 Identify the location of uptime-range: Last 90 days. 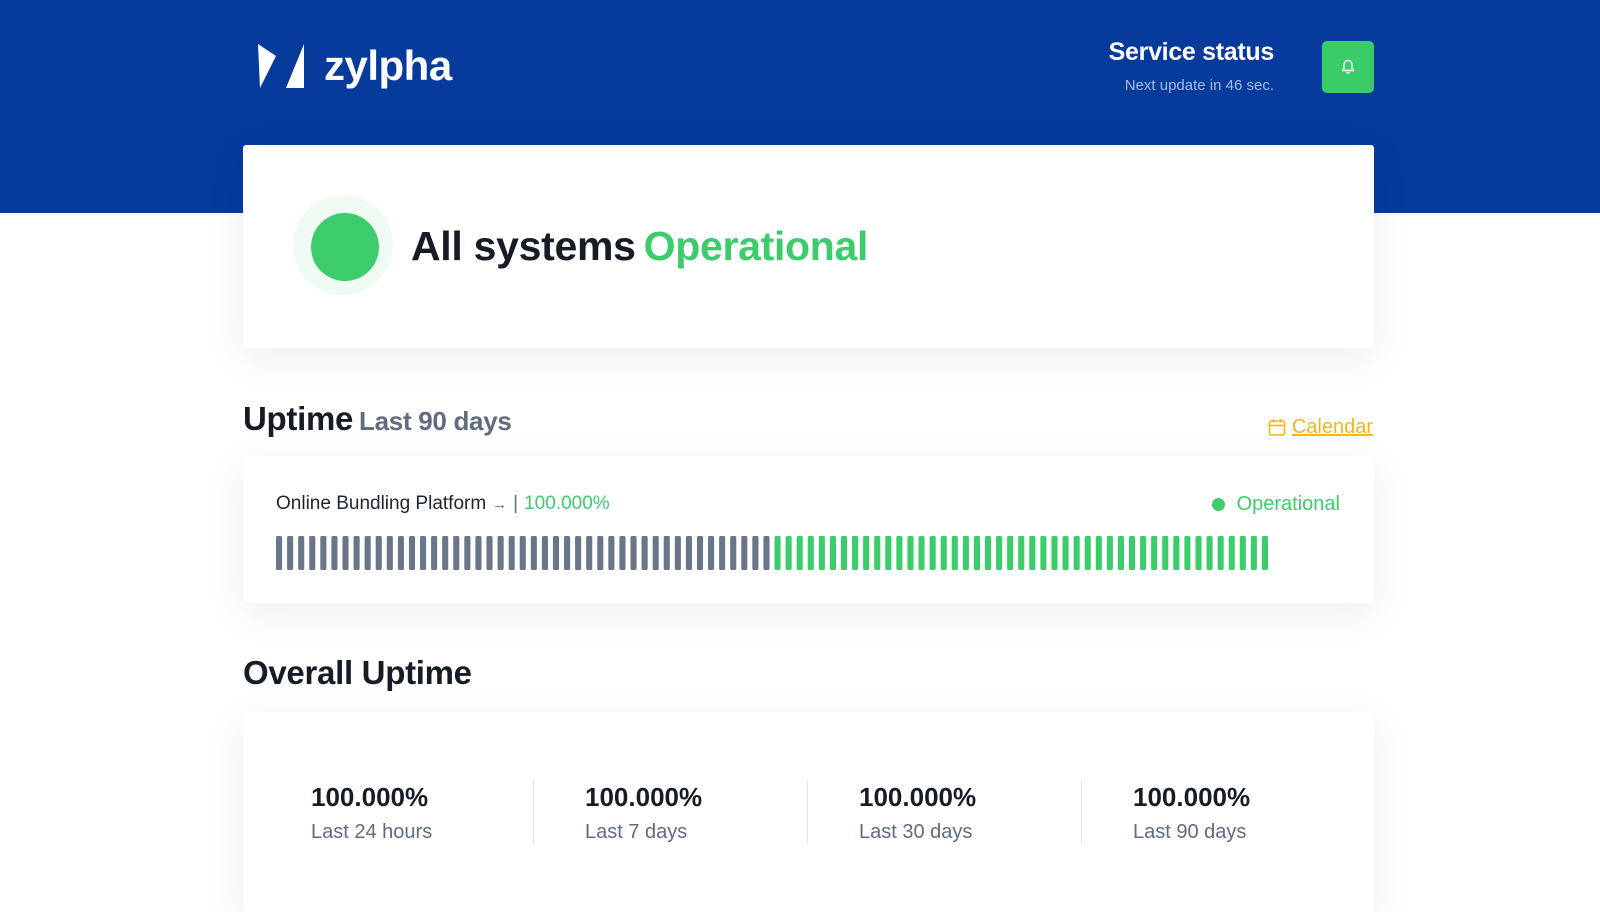
(435, 421).